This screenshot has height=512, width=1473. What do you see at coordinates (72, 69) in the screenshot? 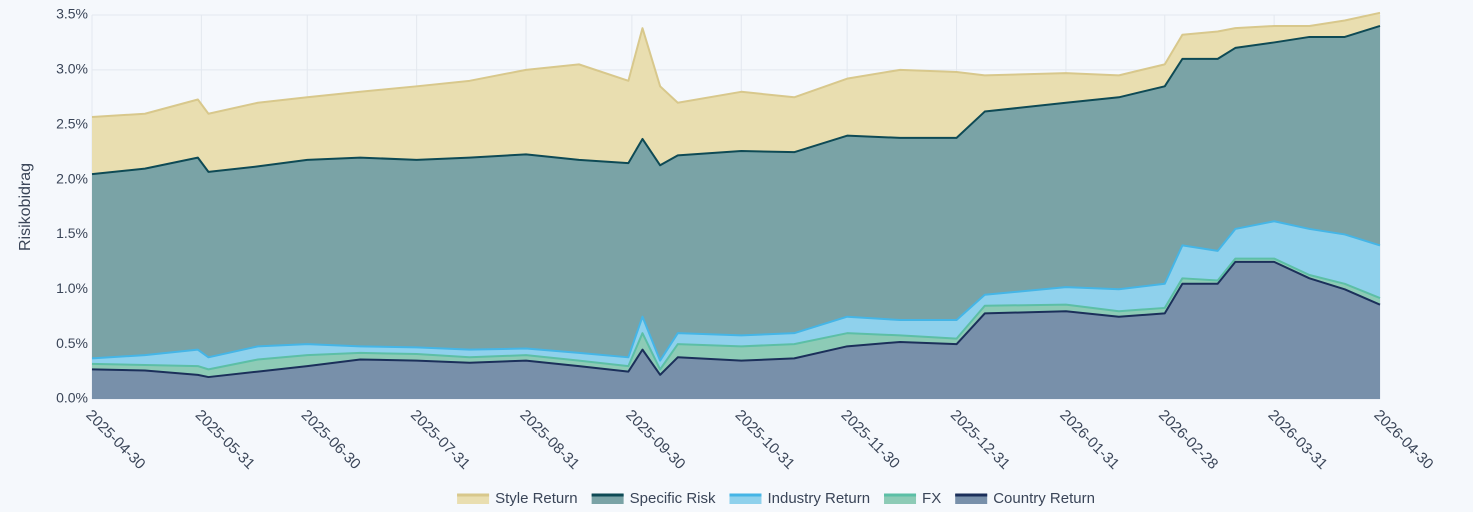
I see `y-tick-label: 3.0%` at bounding box center [72, 69].